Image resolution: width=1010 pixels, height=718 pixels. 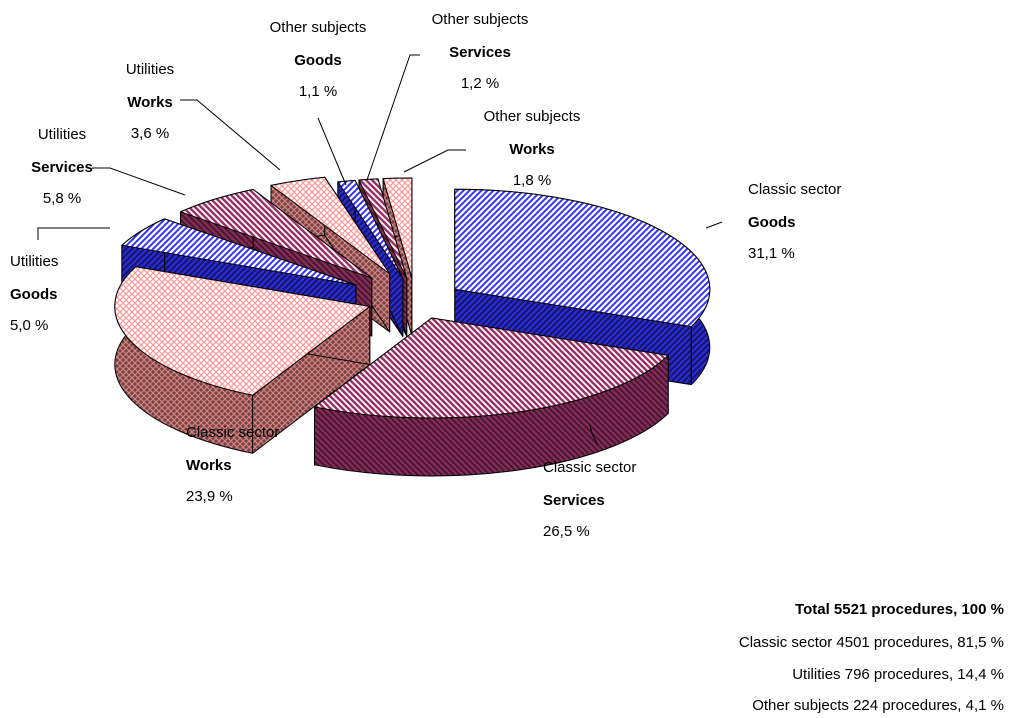 I want to click on slice-value-label: 31,1 %, so click(x=771, y=253).